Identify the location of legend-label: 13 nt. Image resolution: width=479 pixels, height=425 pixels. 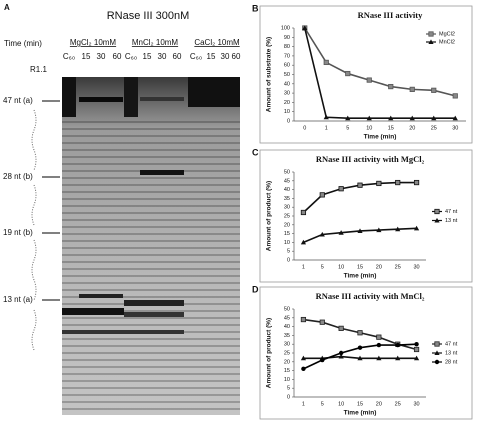
(451, 221).